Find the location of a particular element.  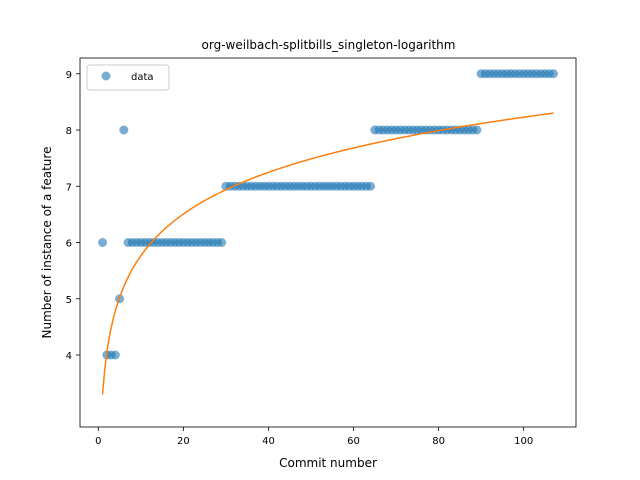

x-tick-label: 0 is located at coordinates (98, 441).